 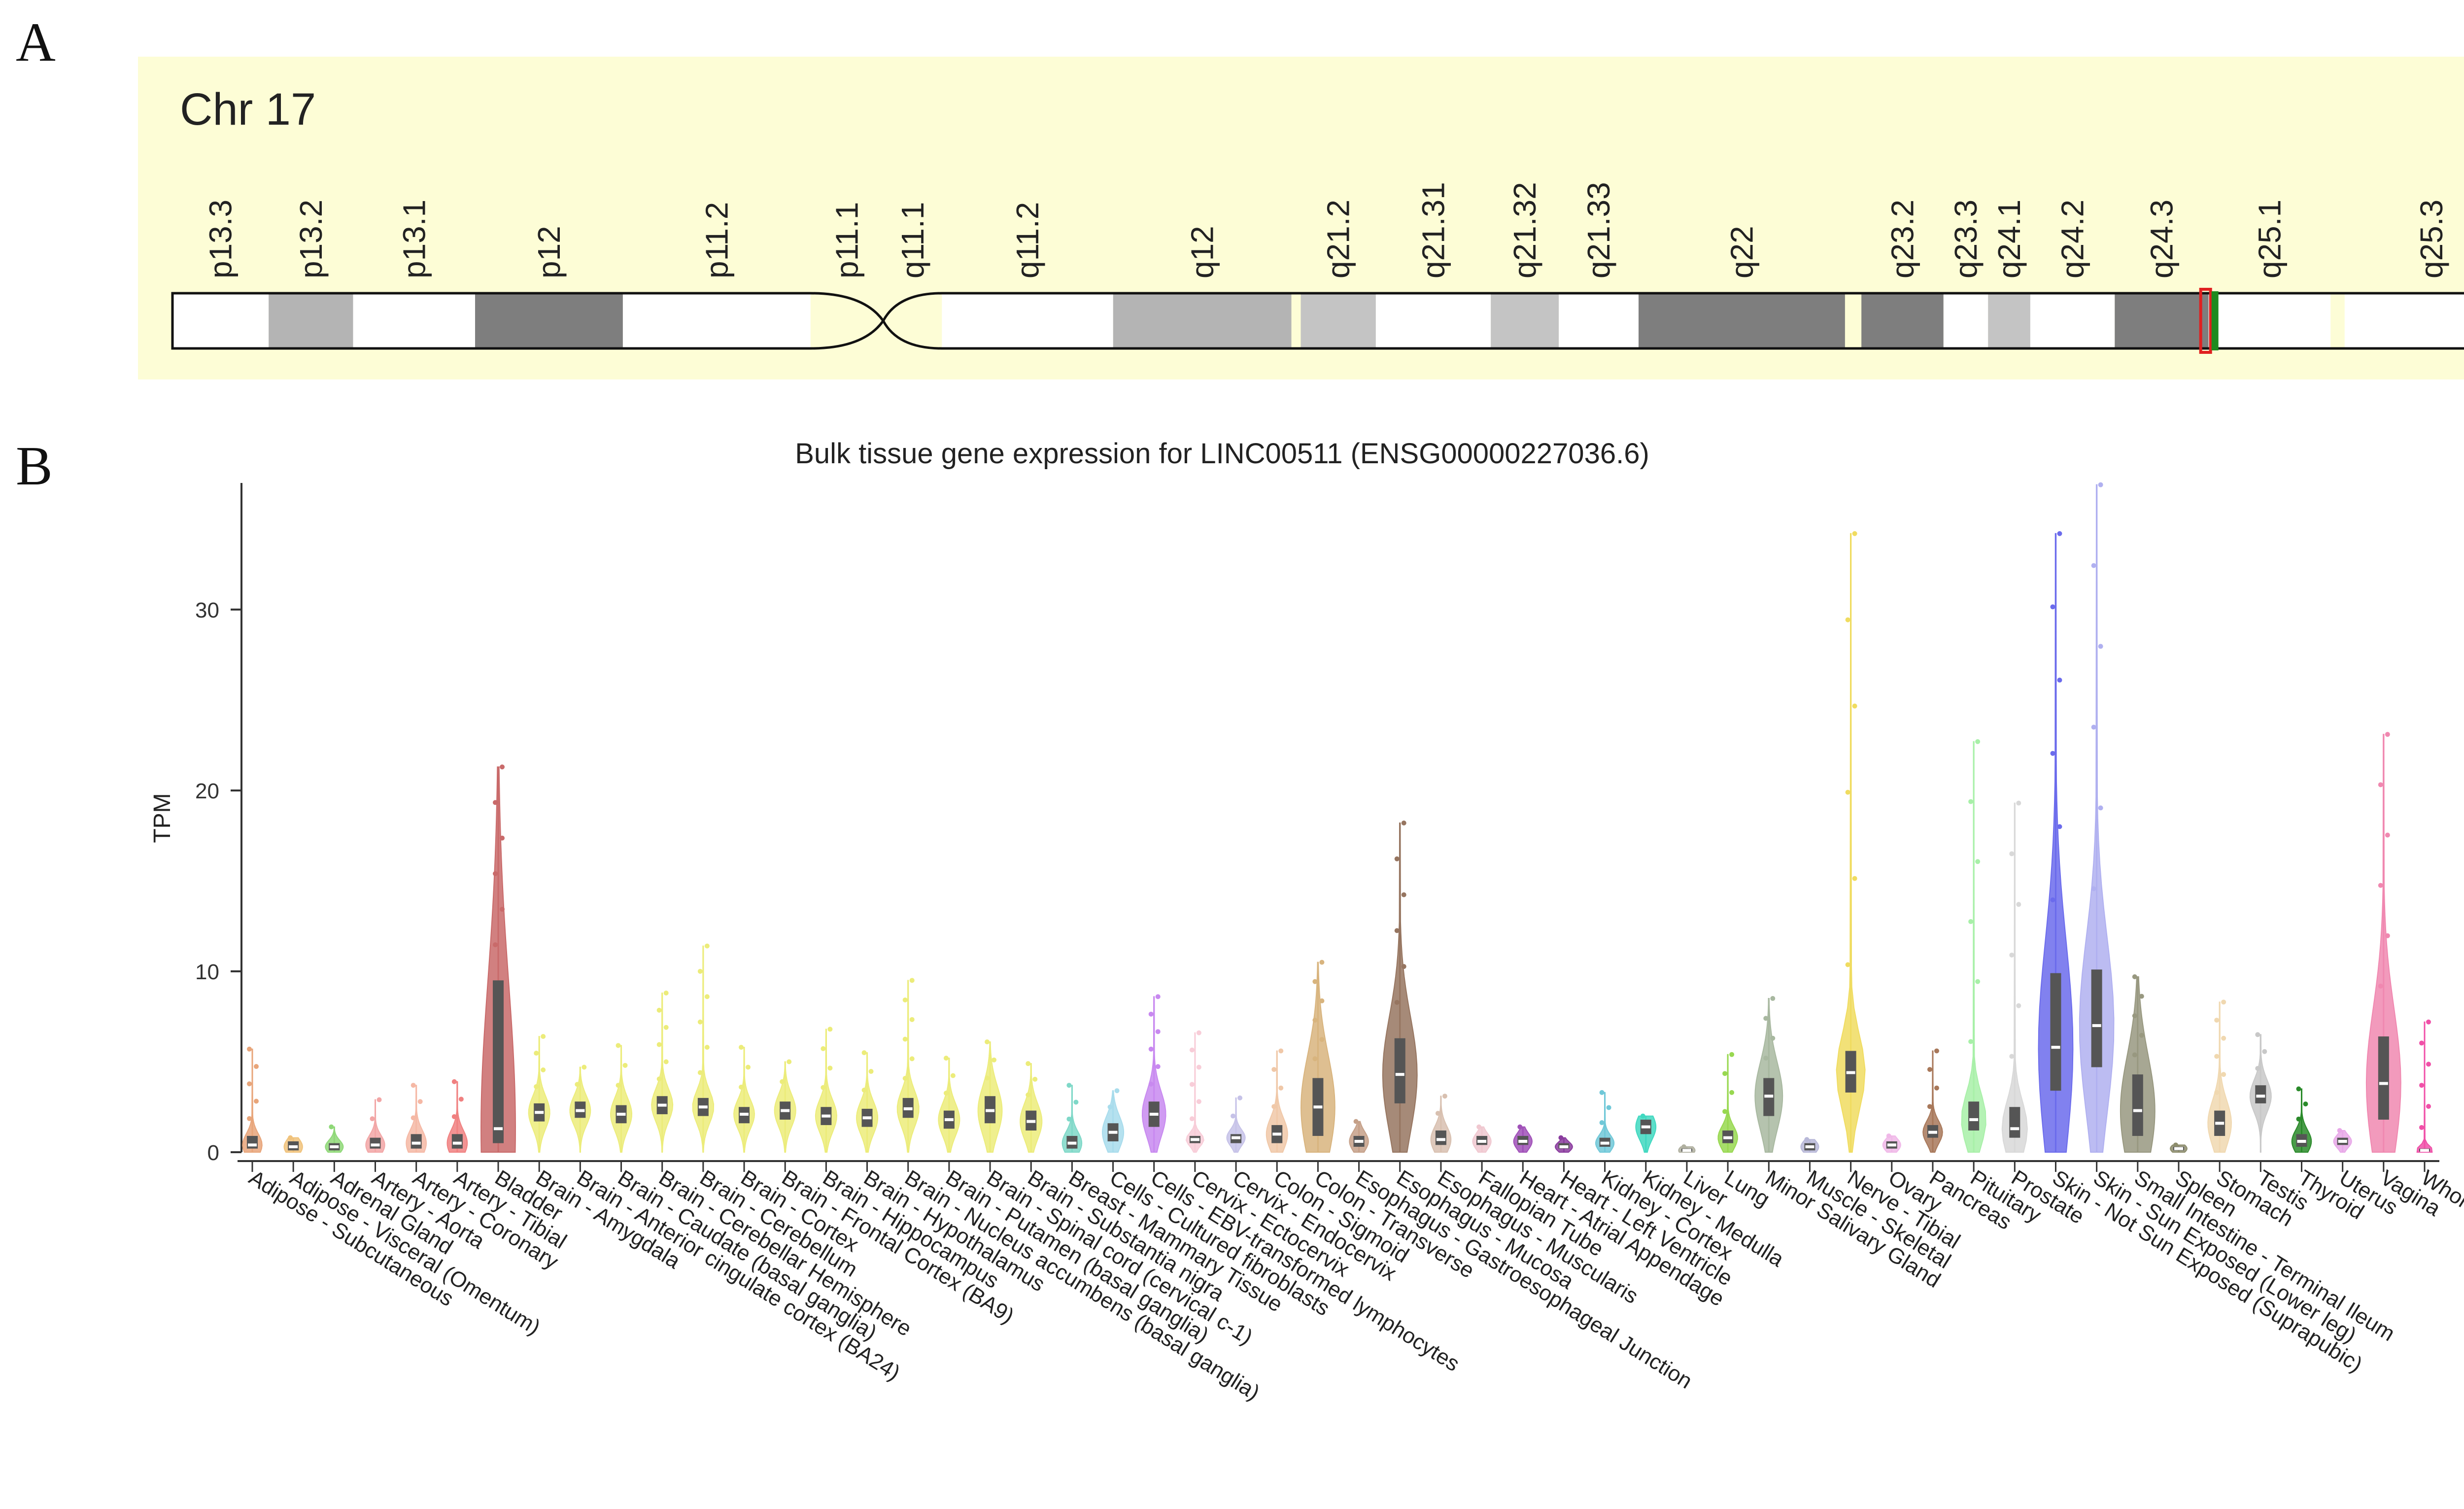 What do you see at coordinates (2009, 239) in the screenshot?
I see `ideogram-band-label: q24.1` at bounding box center [2009, 239].